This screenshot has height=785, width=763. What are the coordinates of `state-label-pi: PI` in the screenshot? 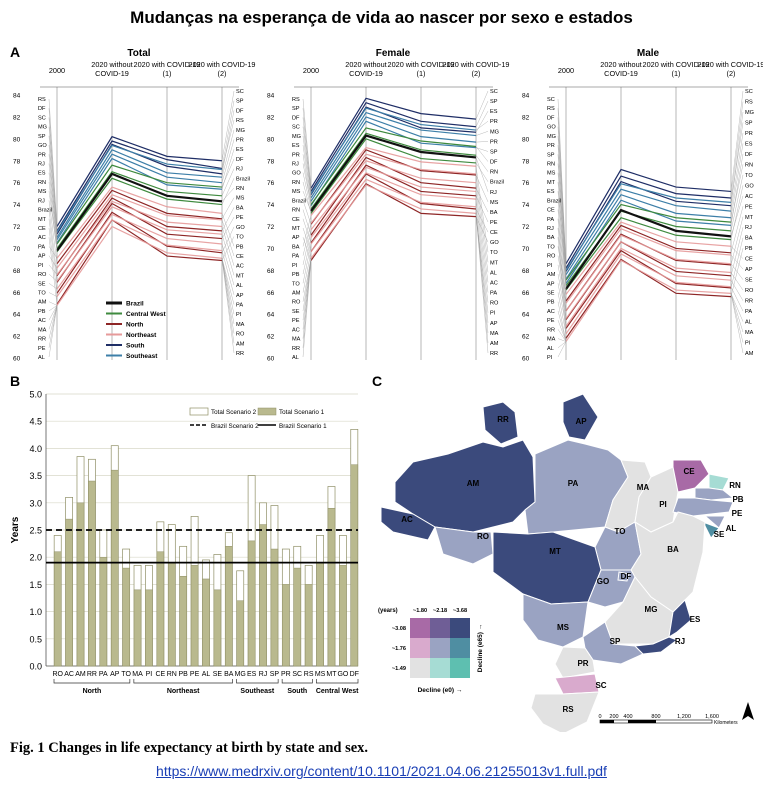 It's located at (663, 504).